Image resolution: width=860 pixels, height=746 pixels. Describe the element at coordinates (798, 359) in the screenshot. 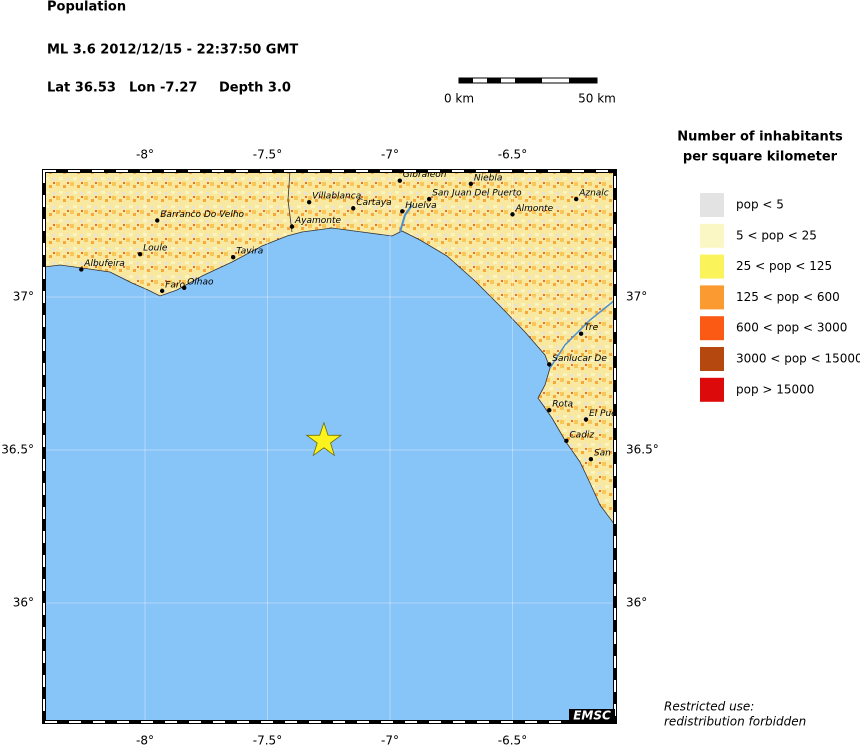

I see `legend-label: 3000 < pop < 15000` at that location.